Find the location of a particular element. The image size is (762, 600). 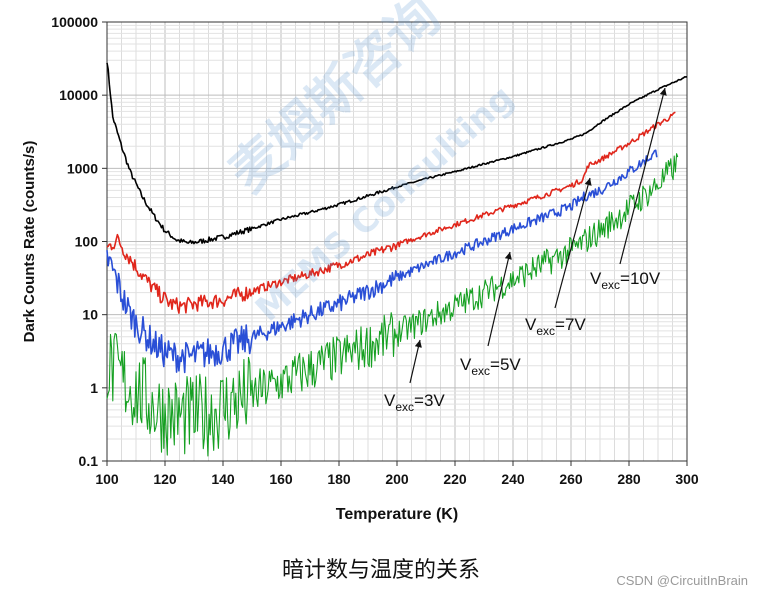

figure-caption: 暗计数与温度的关系 is located at coordinates (380, 570).